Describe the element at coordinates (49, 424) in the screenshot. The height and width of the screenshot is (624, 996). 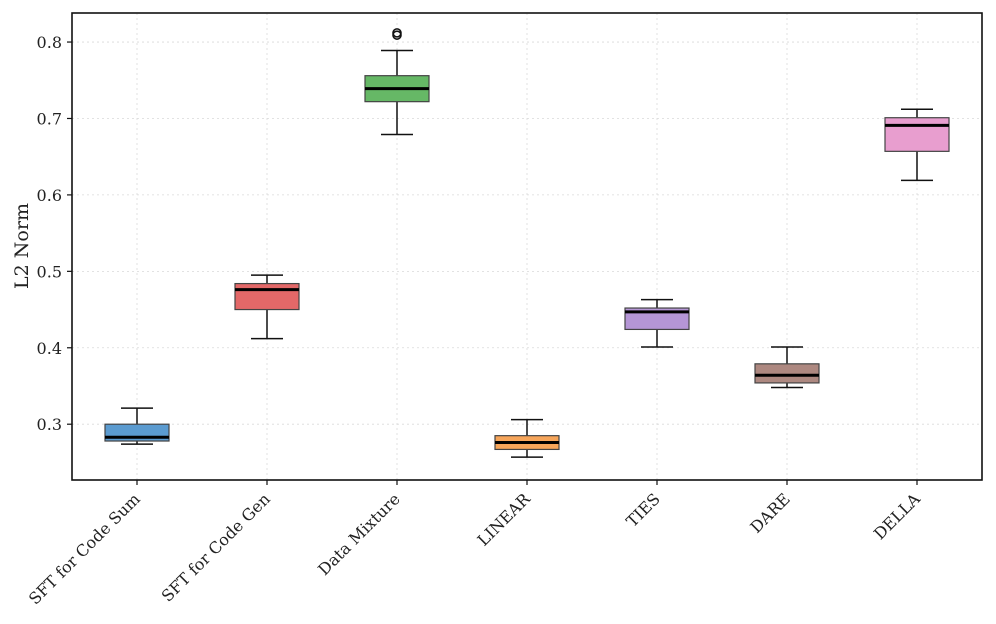
I see `y-tick-label: 0.3` at that location.